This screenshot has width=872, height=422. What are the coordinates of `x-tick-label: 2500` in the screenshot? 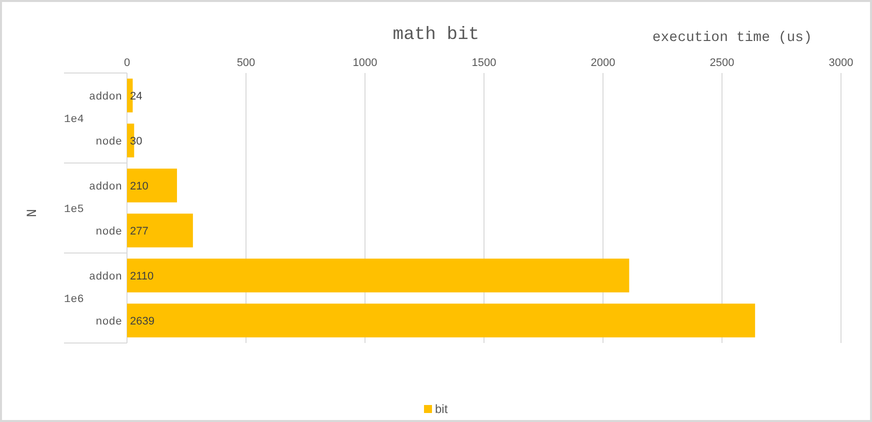 It's located at (722, 63).